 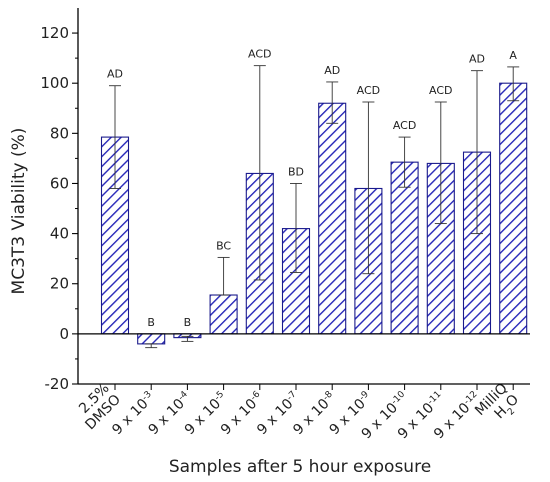 What do you see at coordinates (59, 183) in the screenshot?
I see `y-tick-label: 60` at bounding box center [59, 183].